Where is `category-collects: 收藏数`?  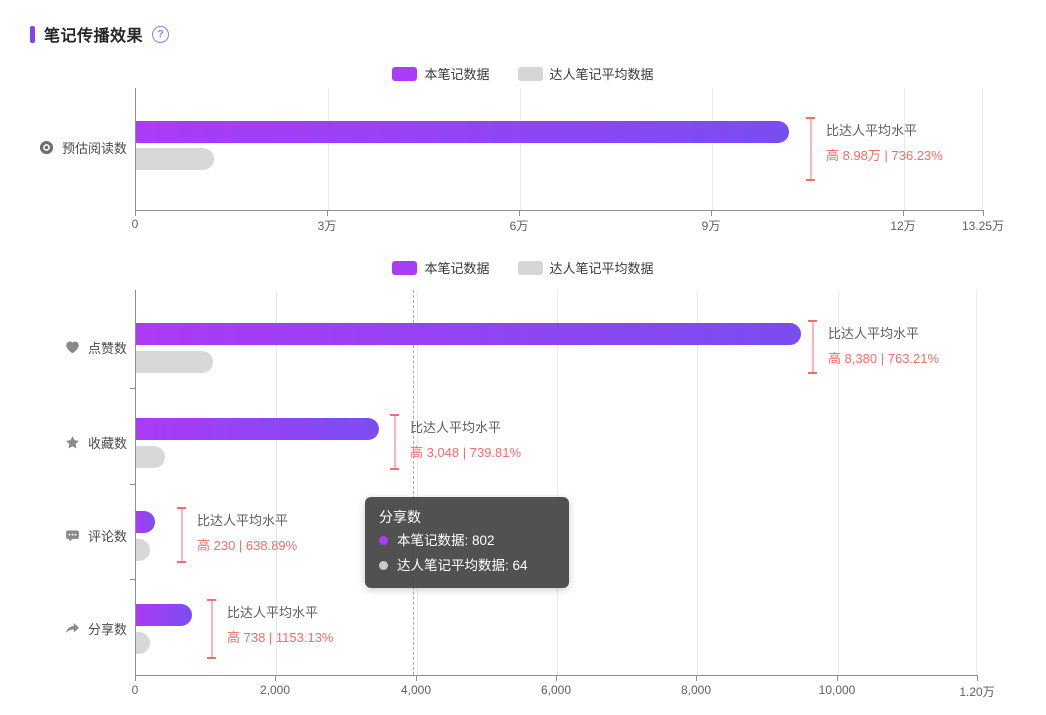
category-collects: 收藏数 is located at coordinates (63, 442).